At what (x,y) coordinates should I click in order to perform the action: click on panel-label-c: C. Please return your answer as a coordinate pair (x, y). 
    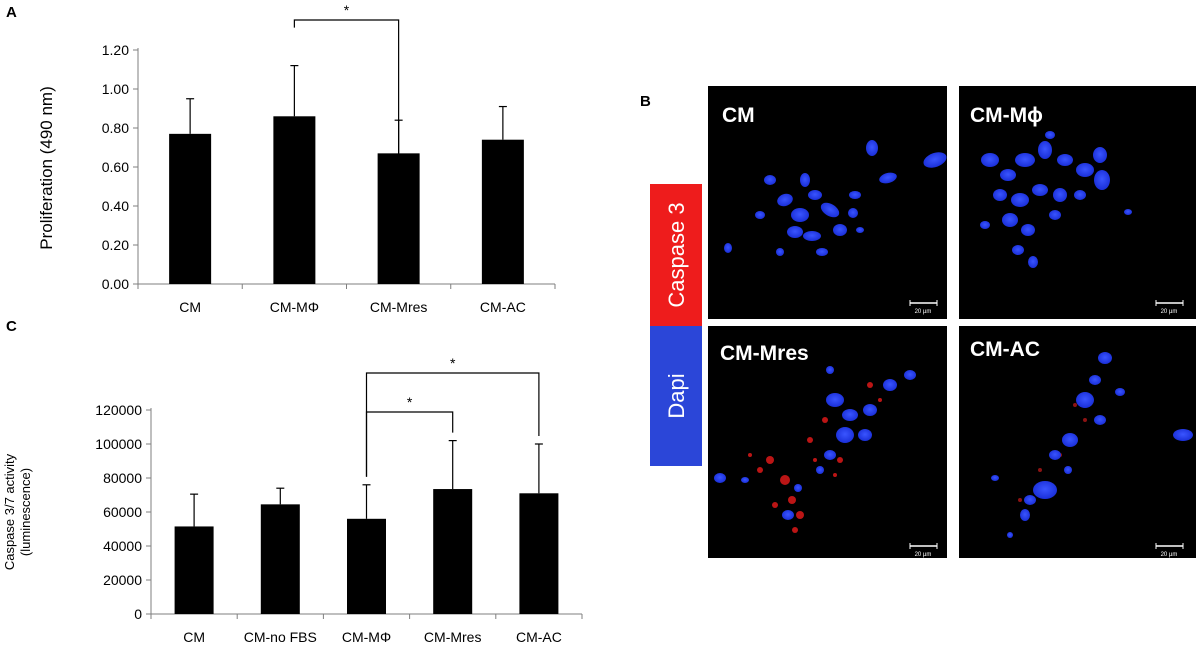
    Looking at the image, I should click on (11, 326).